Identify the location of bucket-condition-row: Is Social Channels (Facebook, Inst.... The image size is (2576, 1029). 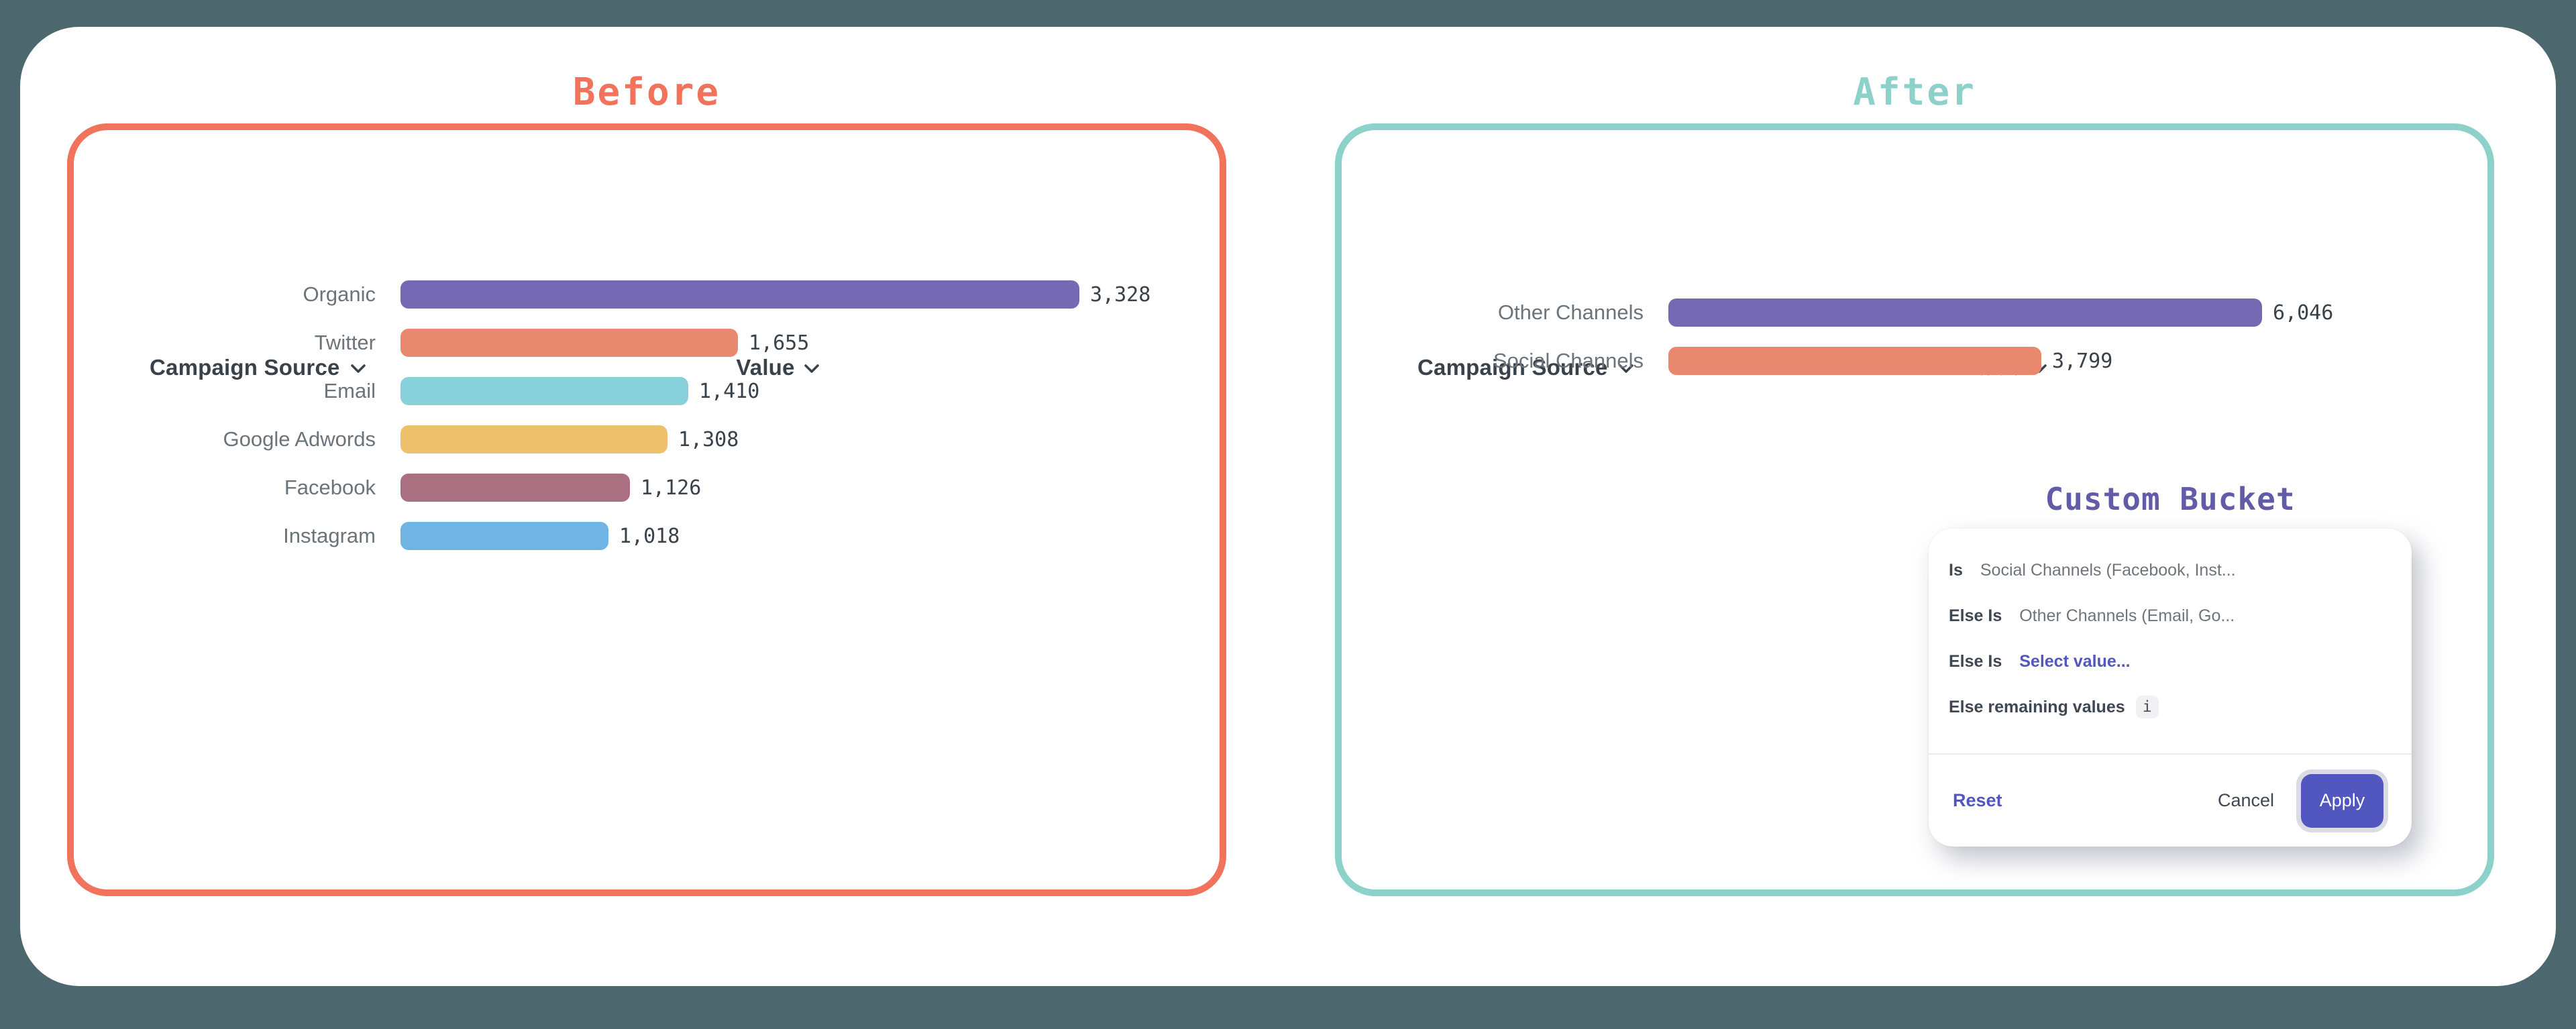
(2170, 570).